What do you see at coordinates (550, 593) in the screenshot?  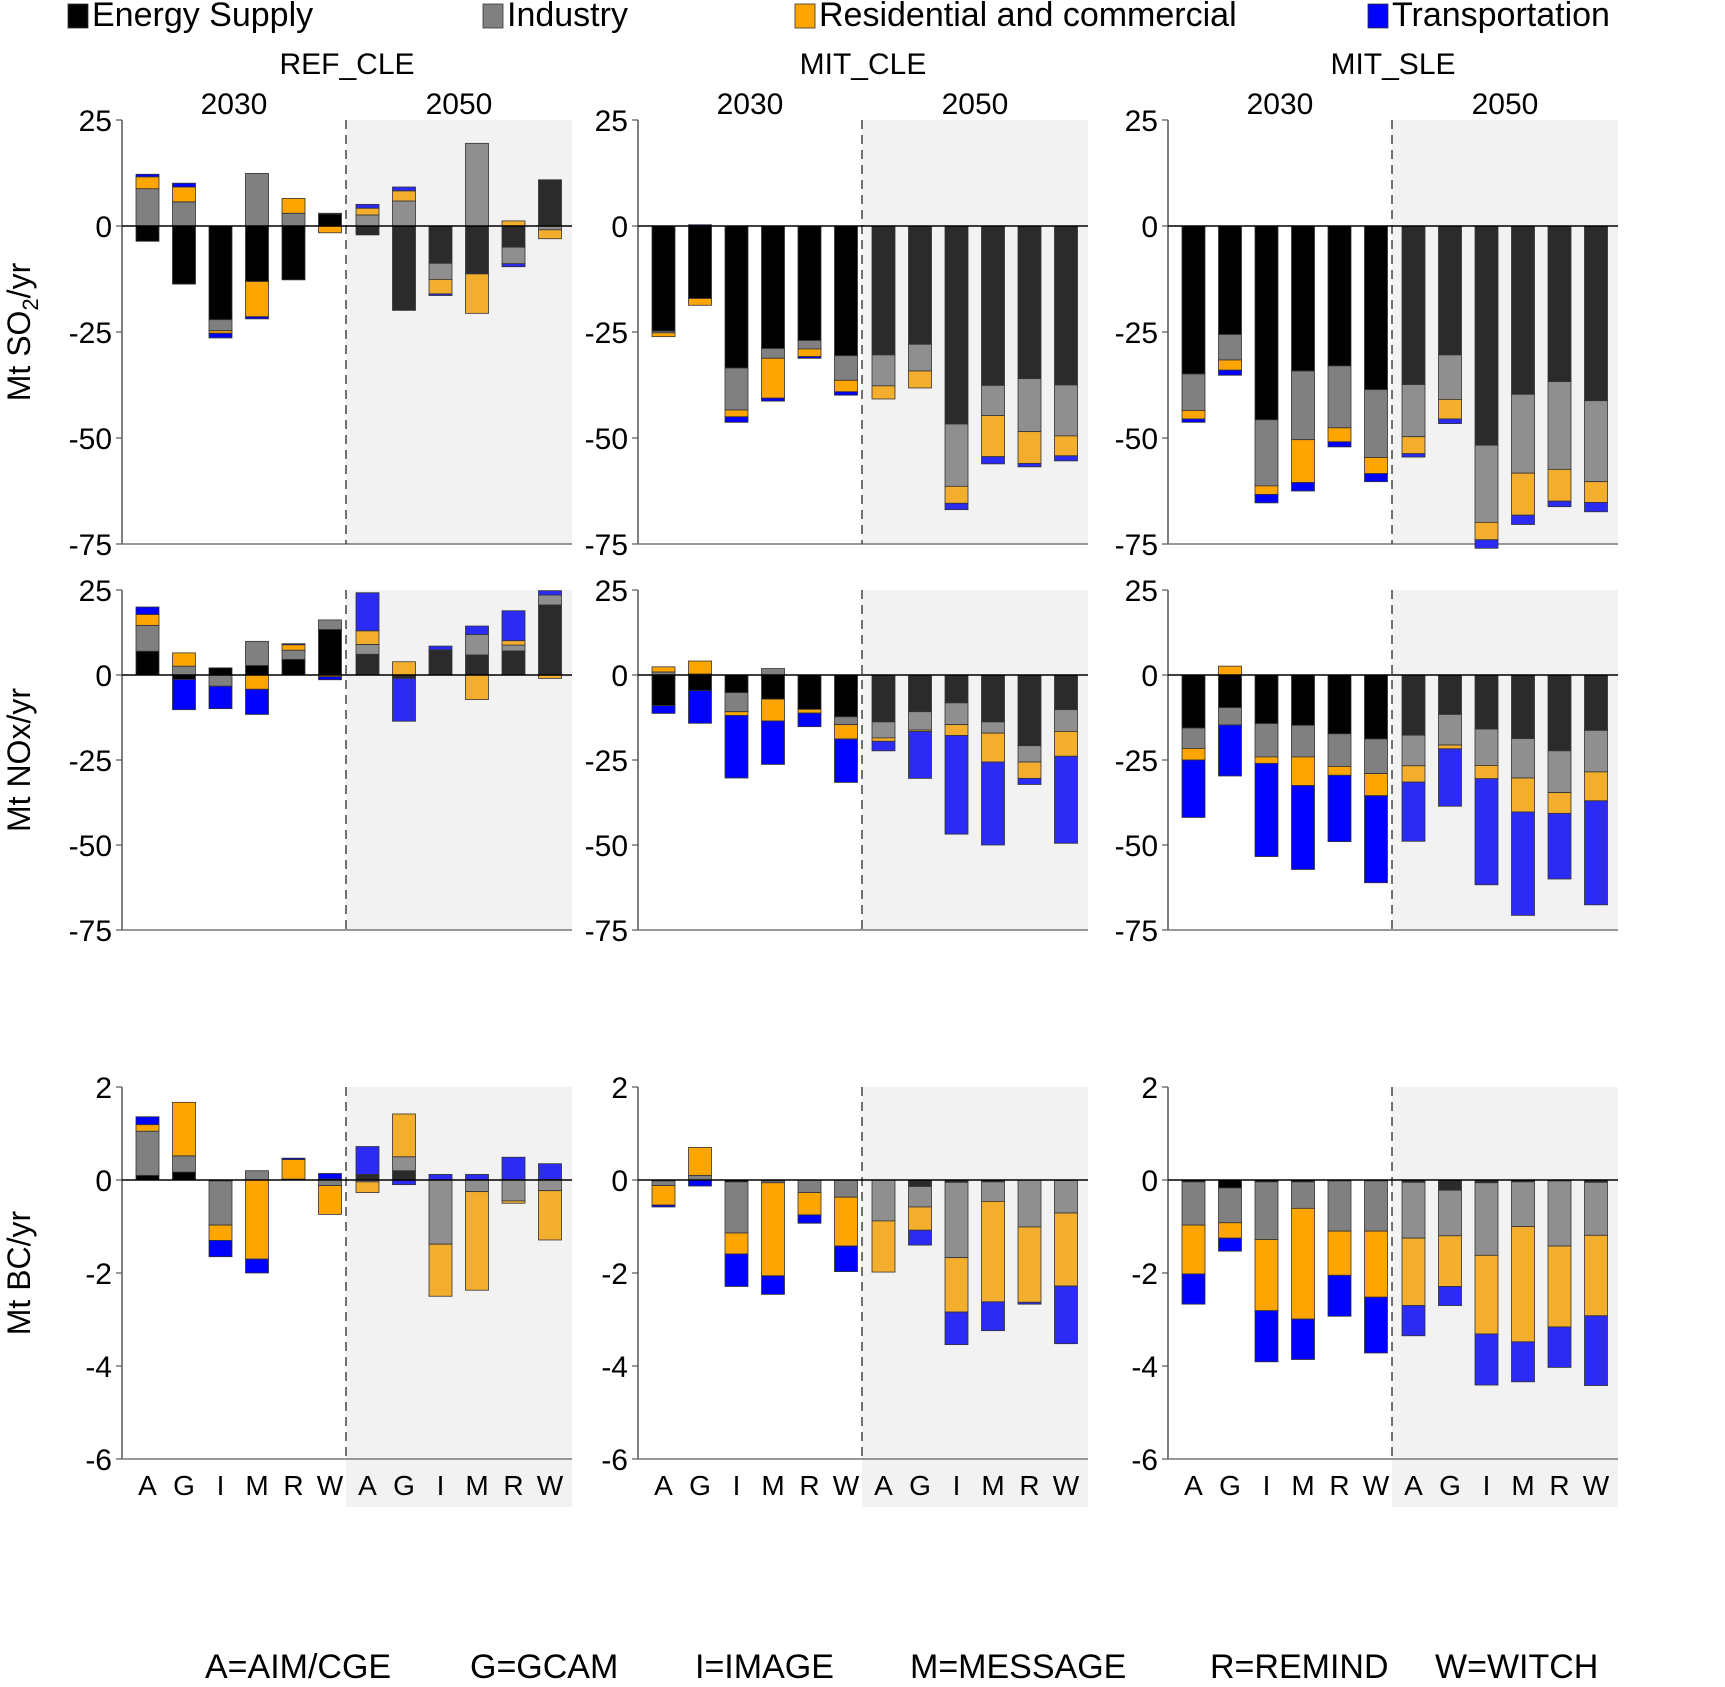 I see `bar-segment-W-2050-transportation` at bounding box center [550, 593].